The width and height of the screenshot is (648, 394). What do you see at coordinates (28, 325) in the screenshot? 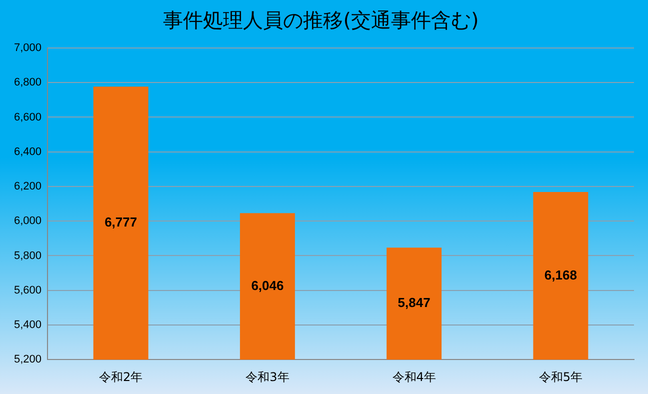
I see `y-tick-label: 5,400` at bounding box center [28, 325].